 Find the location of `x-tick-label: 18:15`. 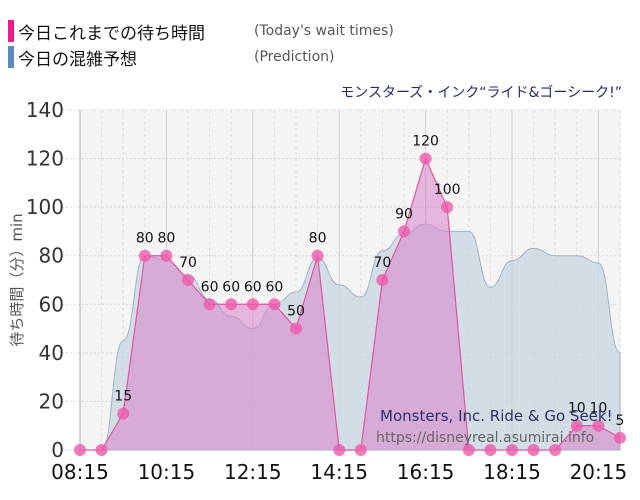

x-tick-label: 18:15 is located at coordinates (512, 472).